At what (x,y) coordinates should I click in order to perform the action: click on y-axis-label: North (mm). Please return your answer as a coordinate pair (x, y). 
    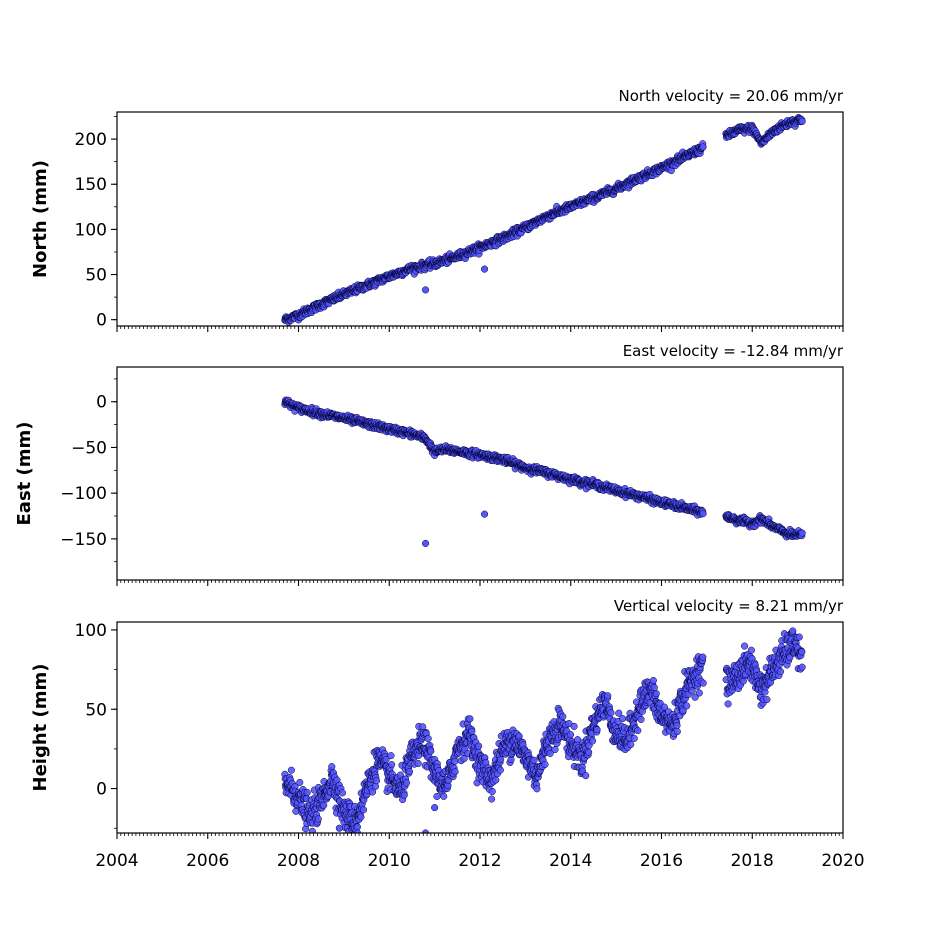
    Looking at the image, I should click on (40, 219).